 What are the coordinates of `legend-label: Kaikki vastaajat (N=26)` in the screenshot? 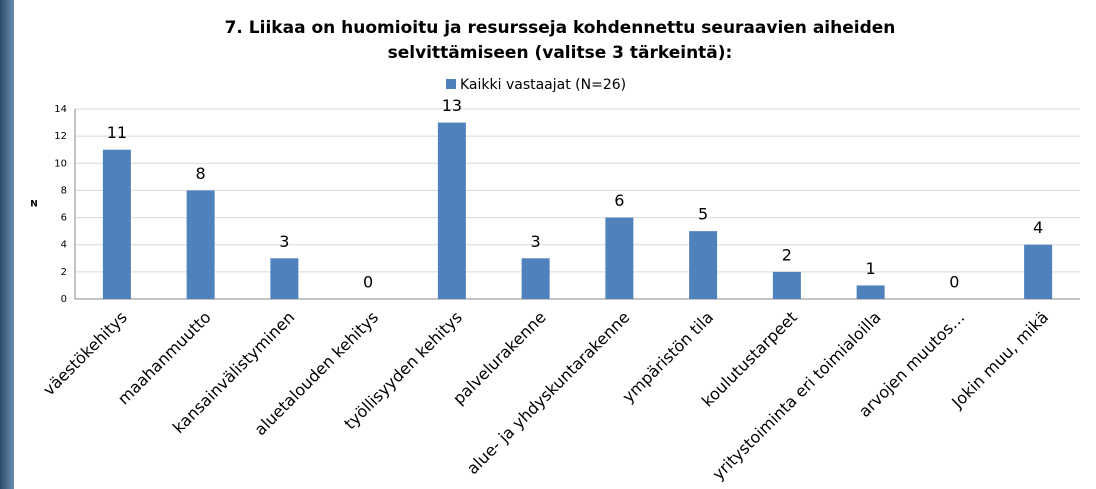 It's located at (543, 85).